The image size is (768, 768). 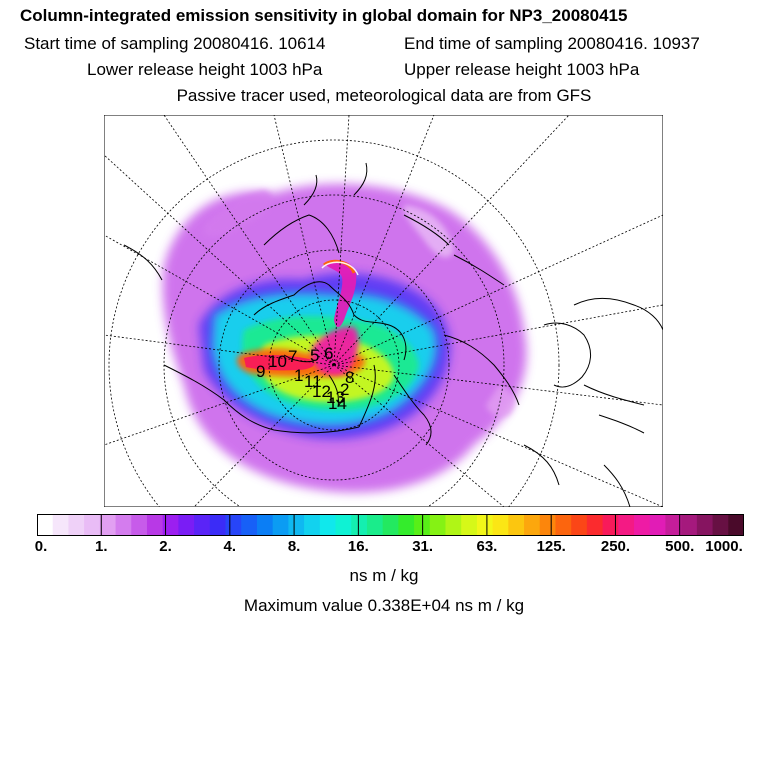 I want to click on lower-height-text: Lower release height 1003 hPa, so click(x=205, y=69).